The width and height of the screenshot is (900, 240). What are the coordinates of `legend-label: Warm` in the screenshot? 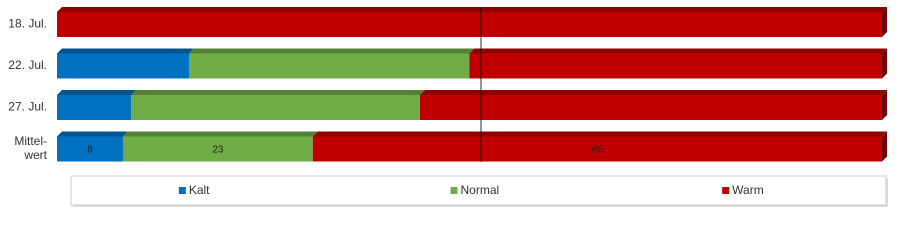 It's located at (748, 190).